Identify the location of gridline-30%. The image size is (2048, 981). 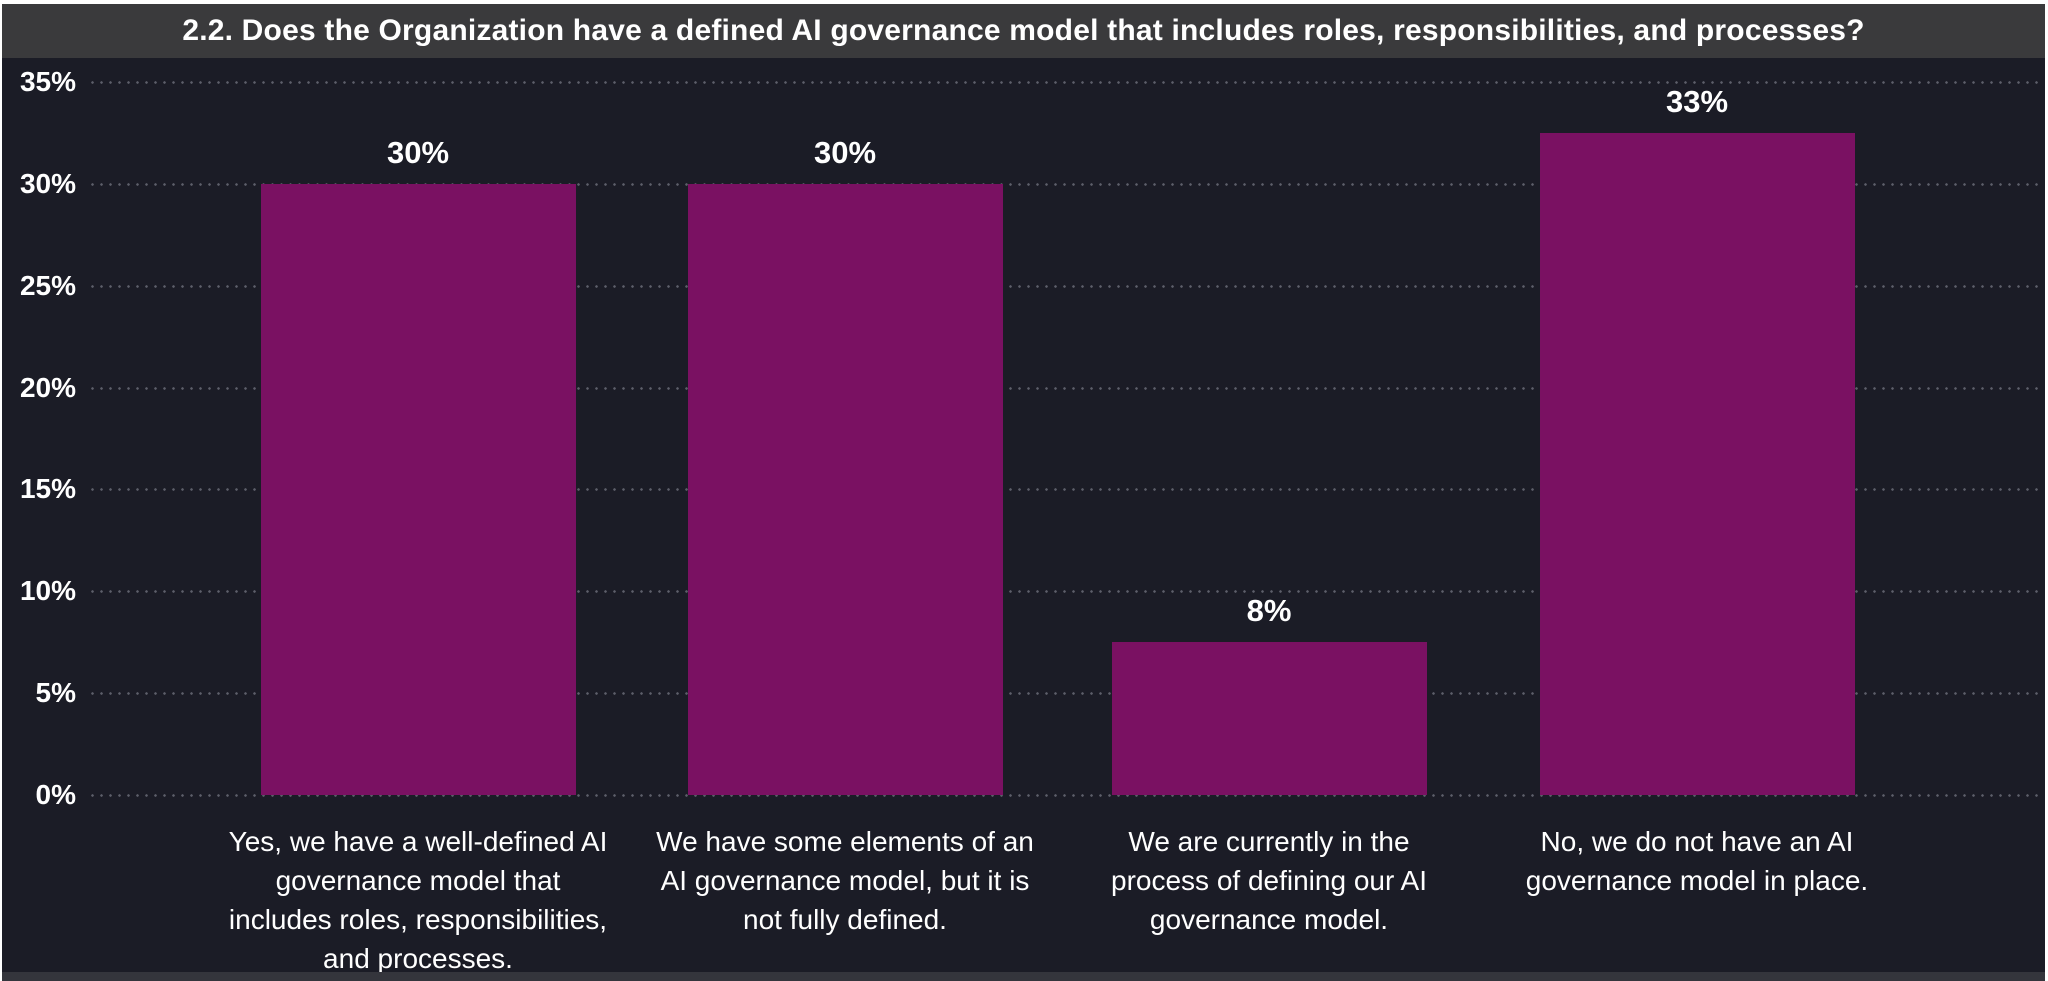
(1065, 184).